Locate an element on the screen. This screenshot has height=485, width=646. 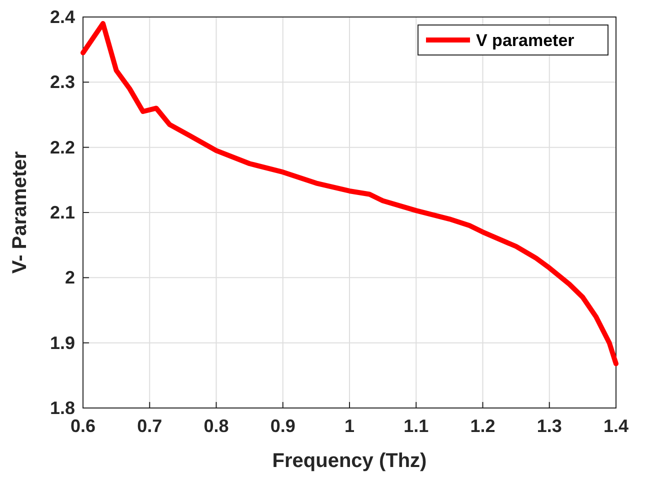
x-tick-label: 0.9 is located at coordinates (283, 426).